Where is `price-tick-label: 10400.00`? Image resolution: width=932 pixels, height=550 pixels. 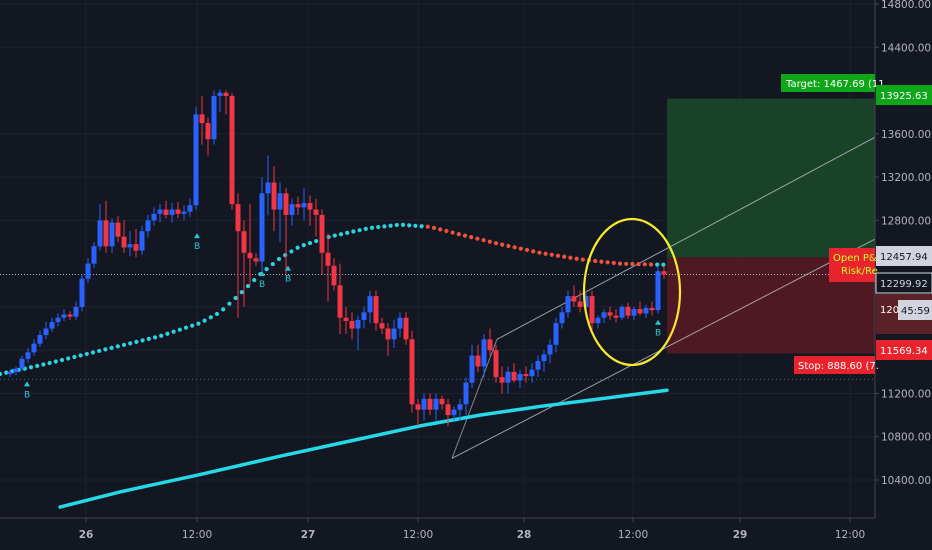 price-tick-label: 10400.00 is located at coordinates (906, 481).